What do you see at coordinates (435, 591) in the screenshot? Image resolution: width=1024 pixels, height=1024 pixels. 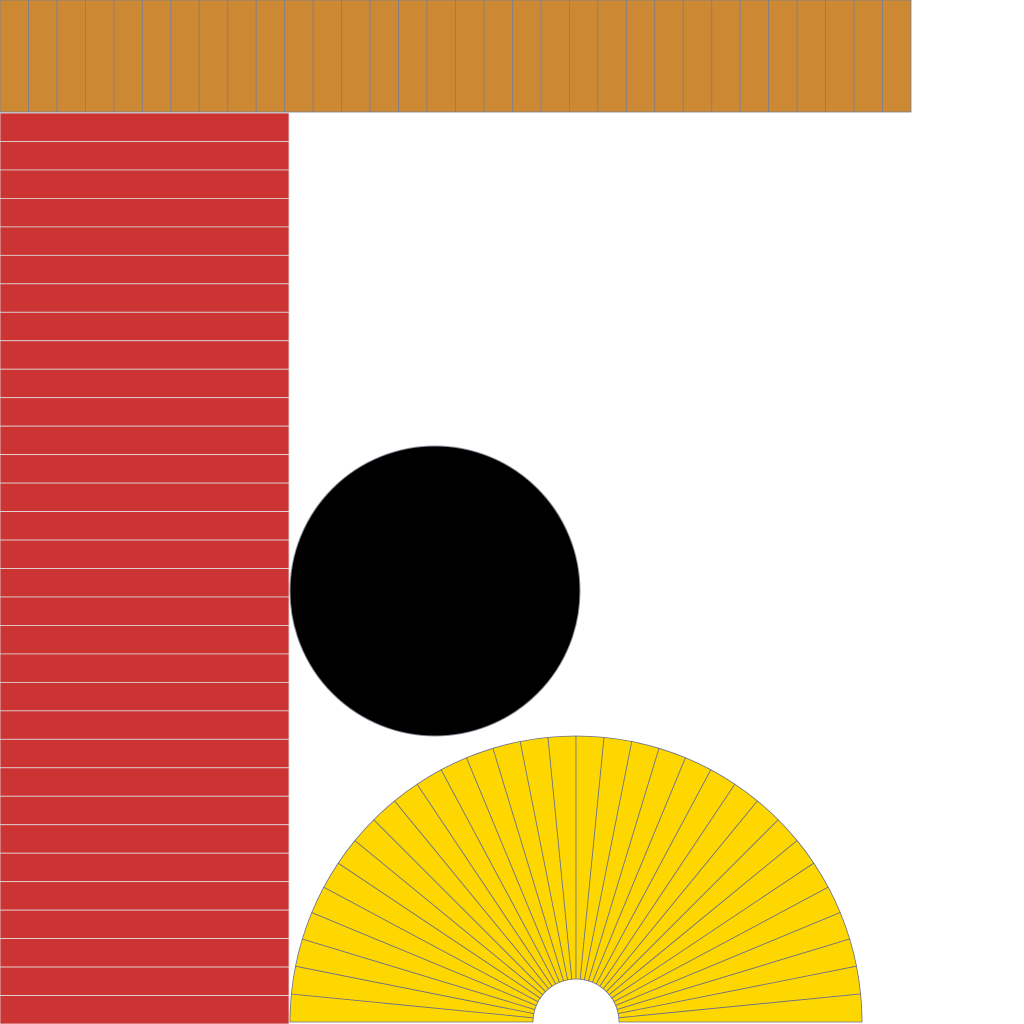 I see `black-circle` at bounding box center [435, 591].